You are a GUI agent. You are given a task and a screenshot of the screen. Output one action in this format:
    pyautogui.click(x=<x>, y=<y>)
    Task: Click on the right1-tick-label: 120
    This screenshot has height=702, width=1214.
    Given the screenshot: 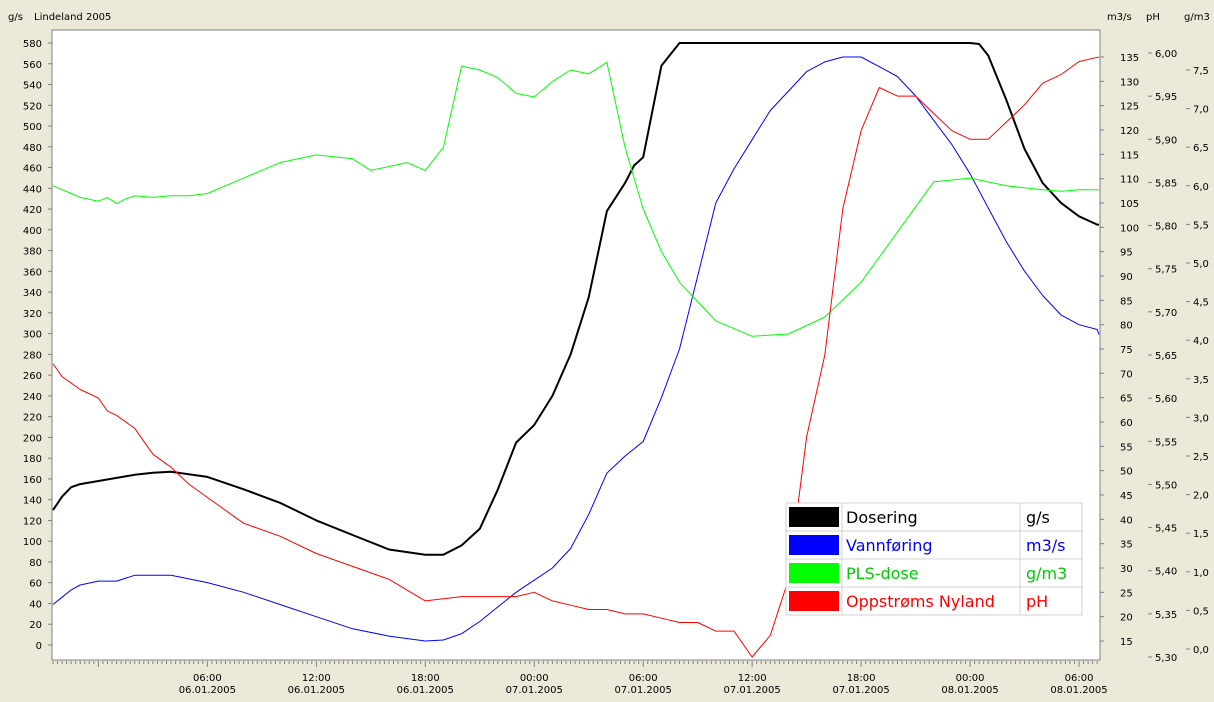 What is the action you would take?
    pyautogui.click(x=1129, y=131)
    